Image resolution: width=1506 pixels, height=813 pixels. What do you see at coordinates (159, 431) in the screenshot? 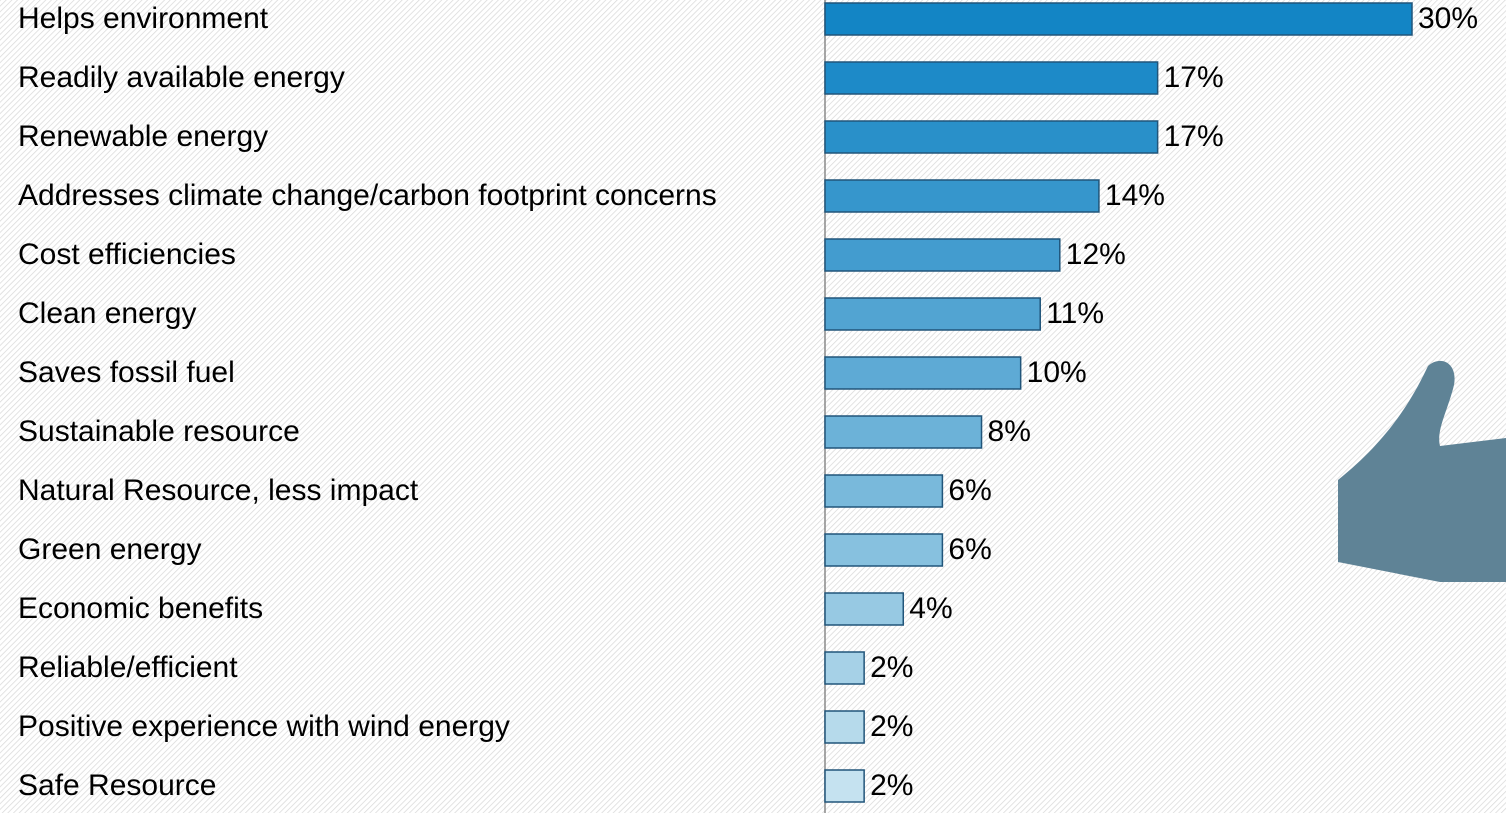
I see `category-label: Sustainable resource` at bounding box center [159, 431].